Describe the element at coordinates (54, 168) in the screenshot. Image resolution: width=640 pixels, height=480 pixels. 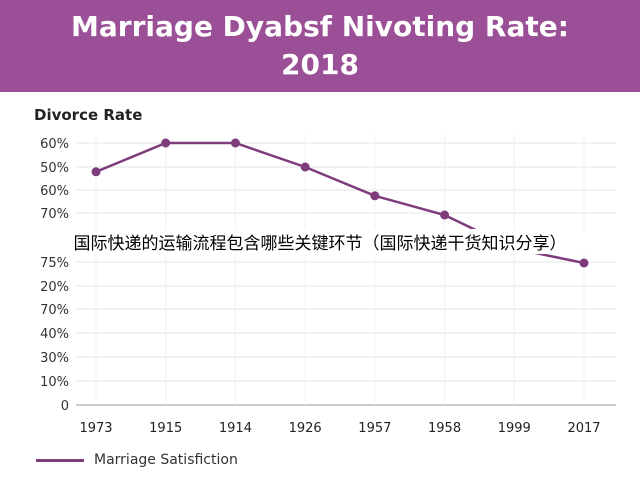
I see `upper-y-tick-label: 50%` at that location.